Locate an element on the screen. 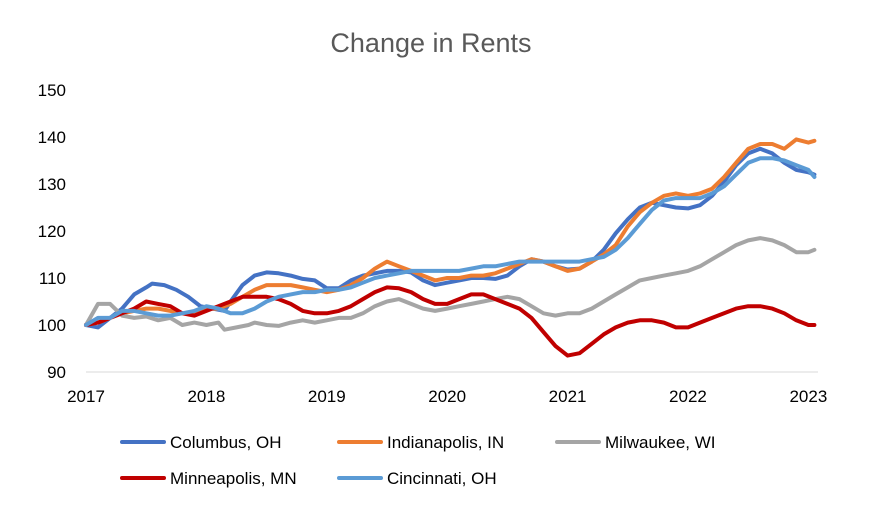 This screenshot has height=512, width=871. legend-label: Cincinnati, OH is located at coordinates (442, 478).